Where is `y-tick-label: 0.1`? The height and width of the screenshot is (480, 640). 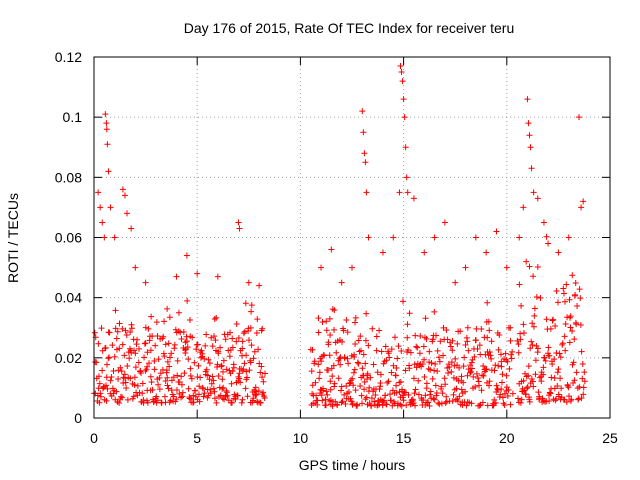
y-tick-label: 0.1 is located at coordinates (73, 117).